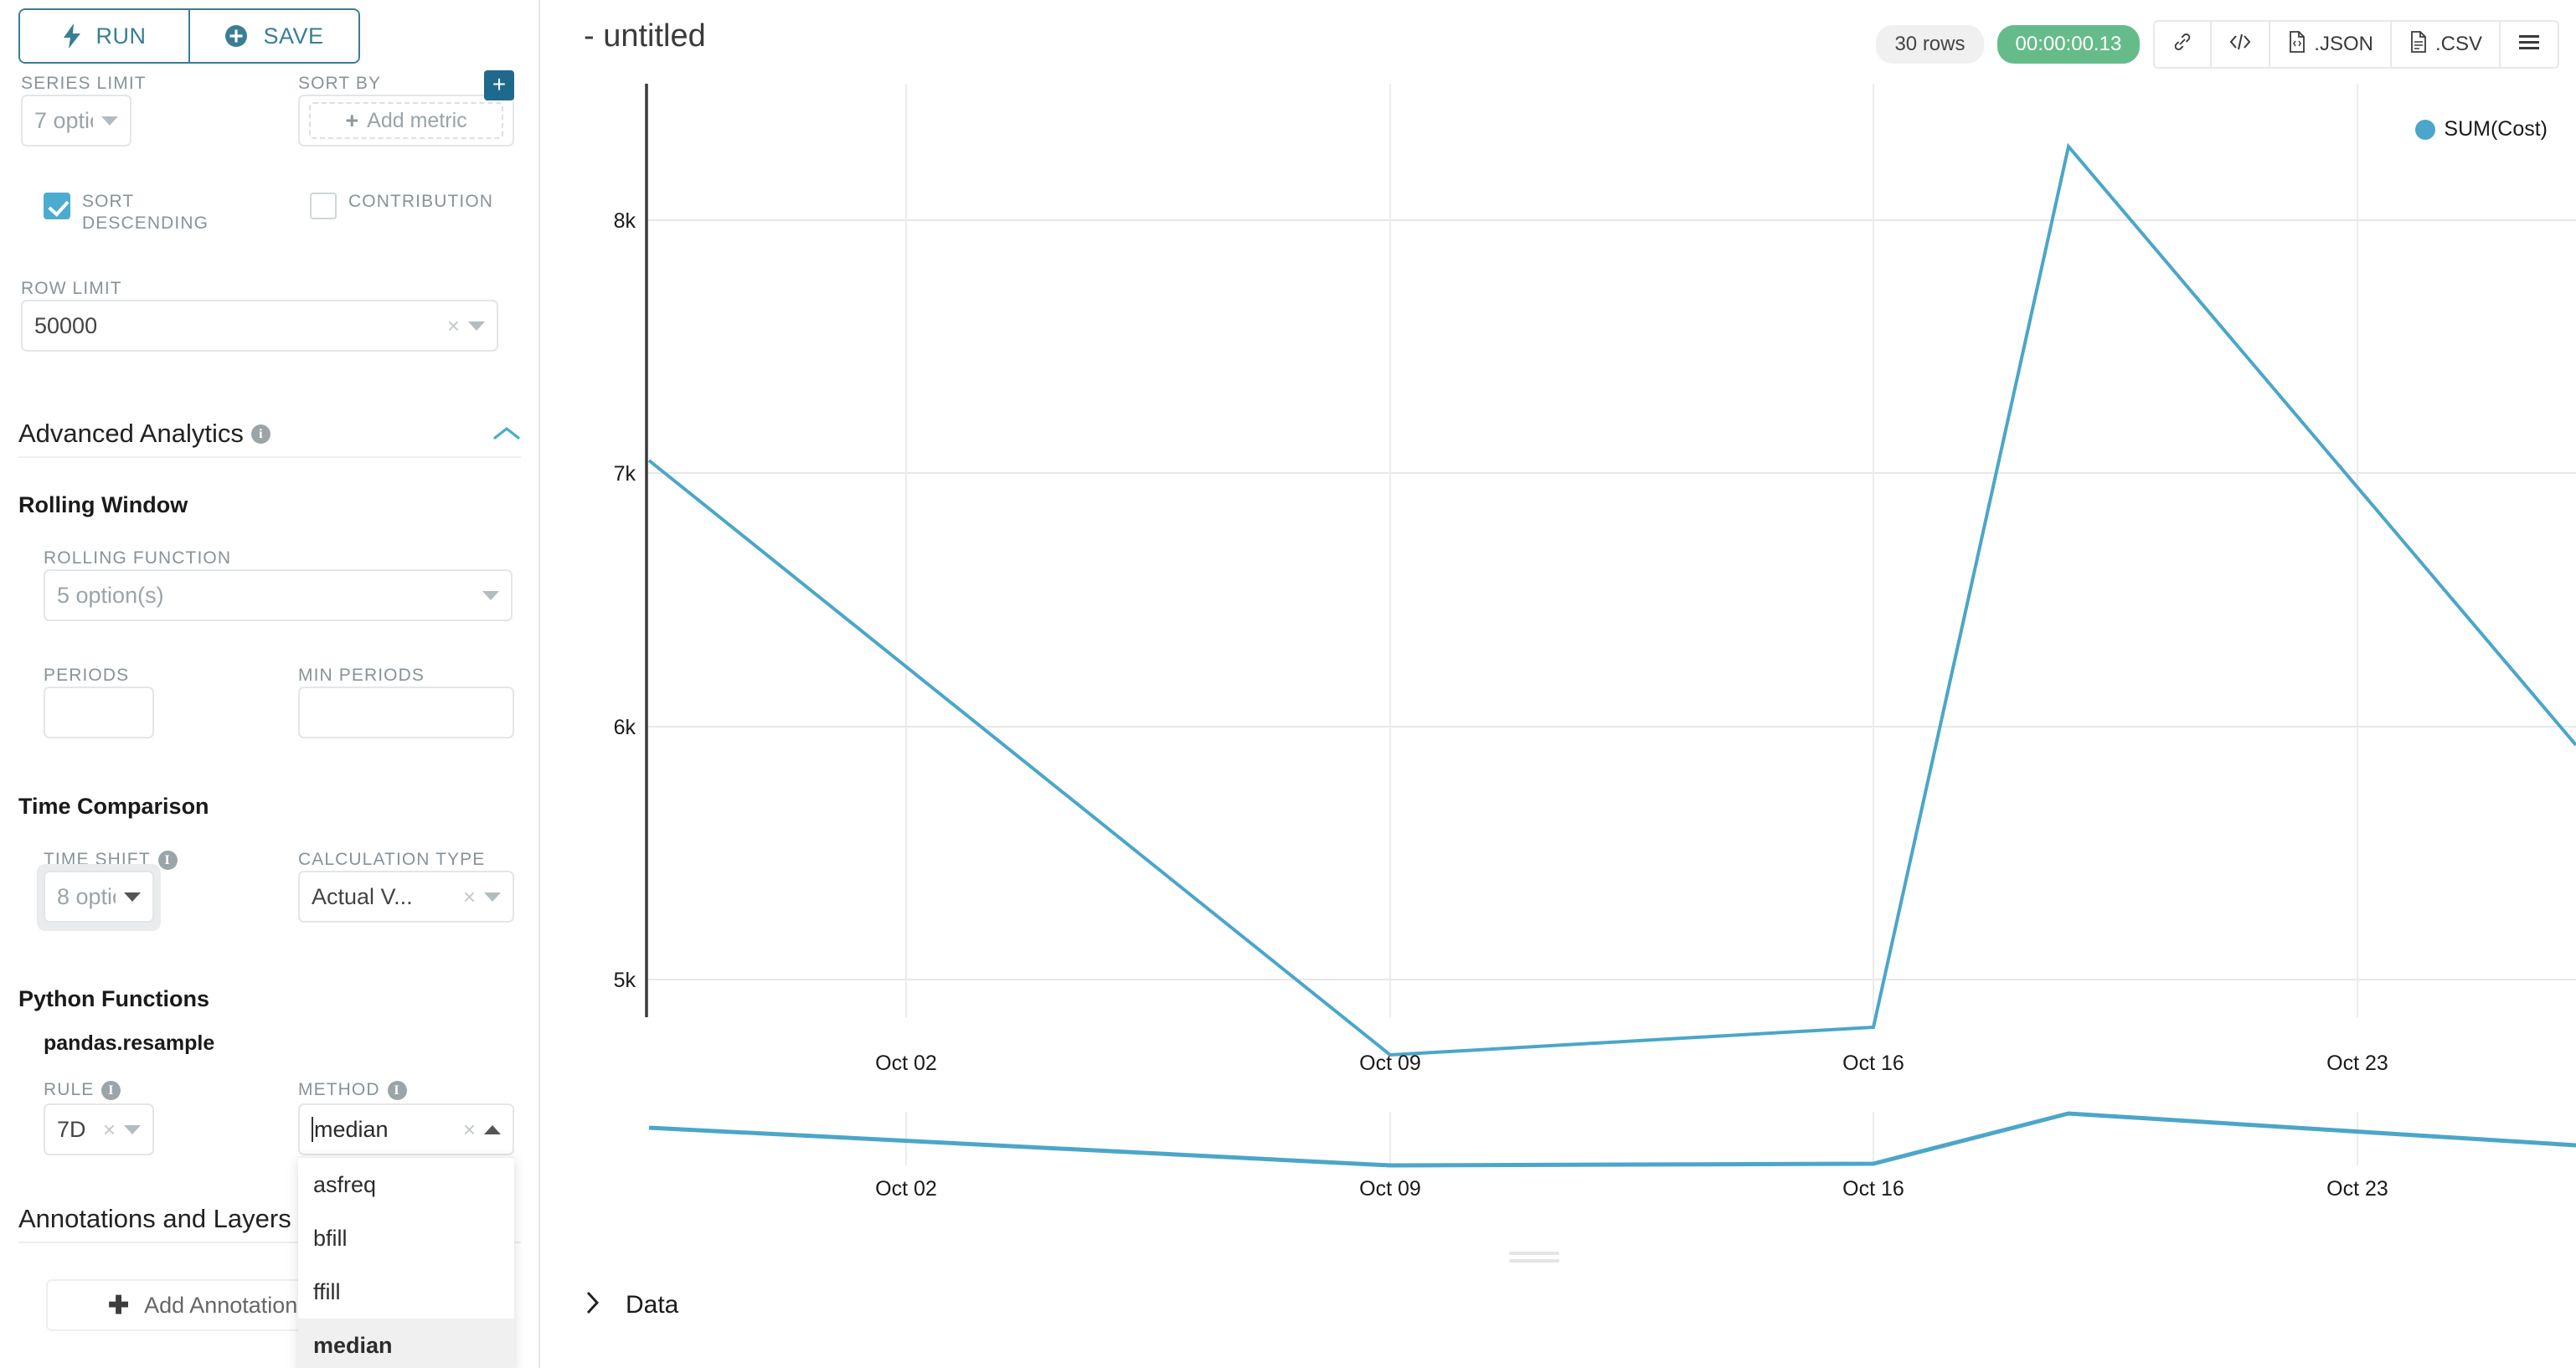 The width and height of the screenshot is (2576, 1368). What do you see at coordinates (323, 206) in the screenshot?
I see `contribution-checkbox` at bounding box center [323, 206].